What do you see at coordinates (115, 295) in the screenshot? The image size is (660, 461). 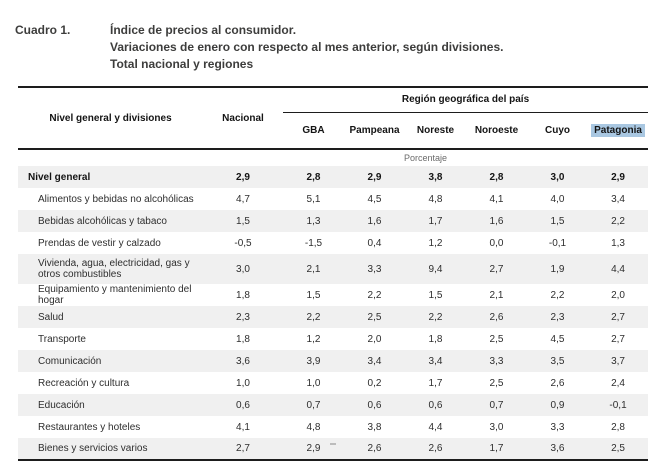 I see `row-label: Equipamiento y mantenimiento del hogar` at bounding box center [115, 295].